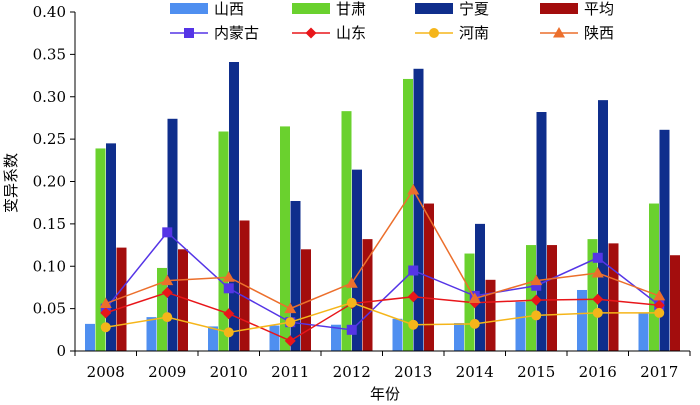 The height and width of the screenshot is (405, 700). I want to click on bar-平均-2016, so click(613, 297).